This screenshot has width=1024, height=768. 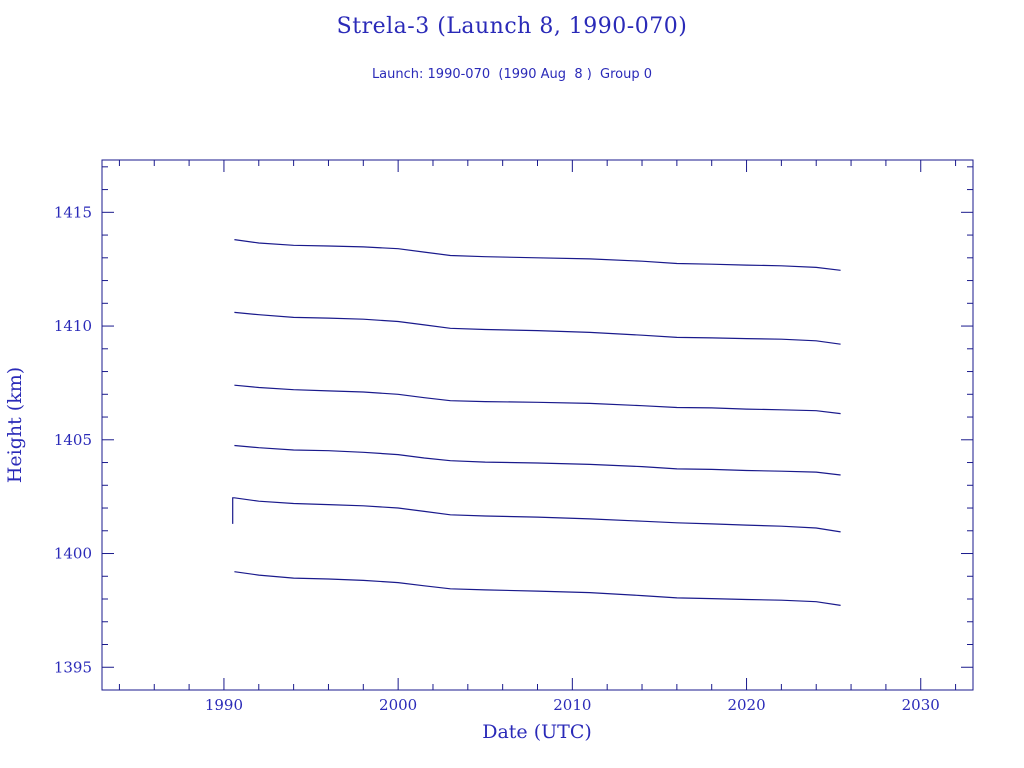 What do you see at coordinates (73, 554) in the screenshot?
I see `y-tick-label: 1400` at bounding box center [73, 554].